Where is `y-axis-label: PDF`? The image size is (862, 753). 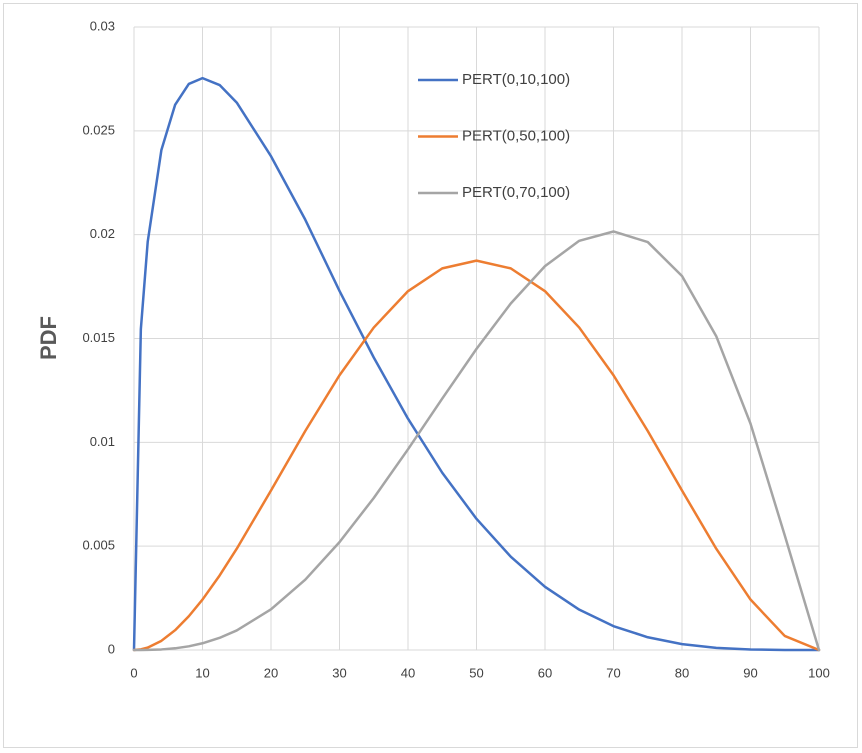
y-axis-label: PDF is located at coordinates (48, 338).